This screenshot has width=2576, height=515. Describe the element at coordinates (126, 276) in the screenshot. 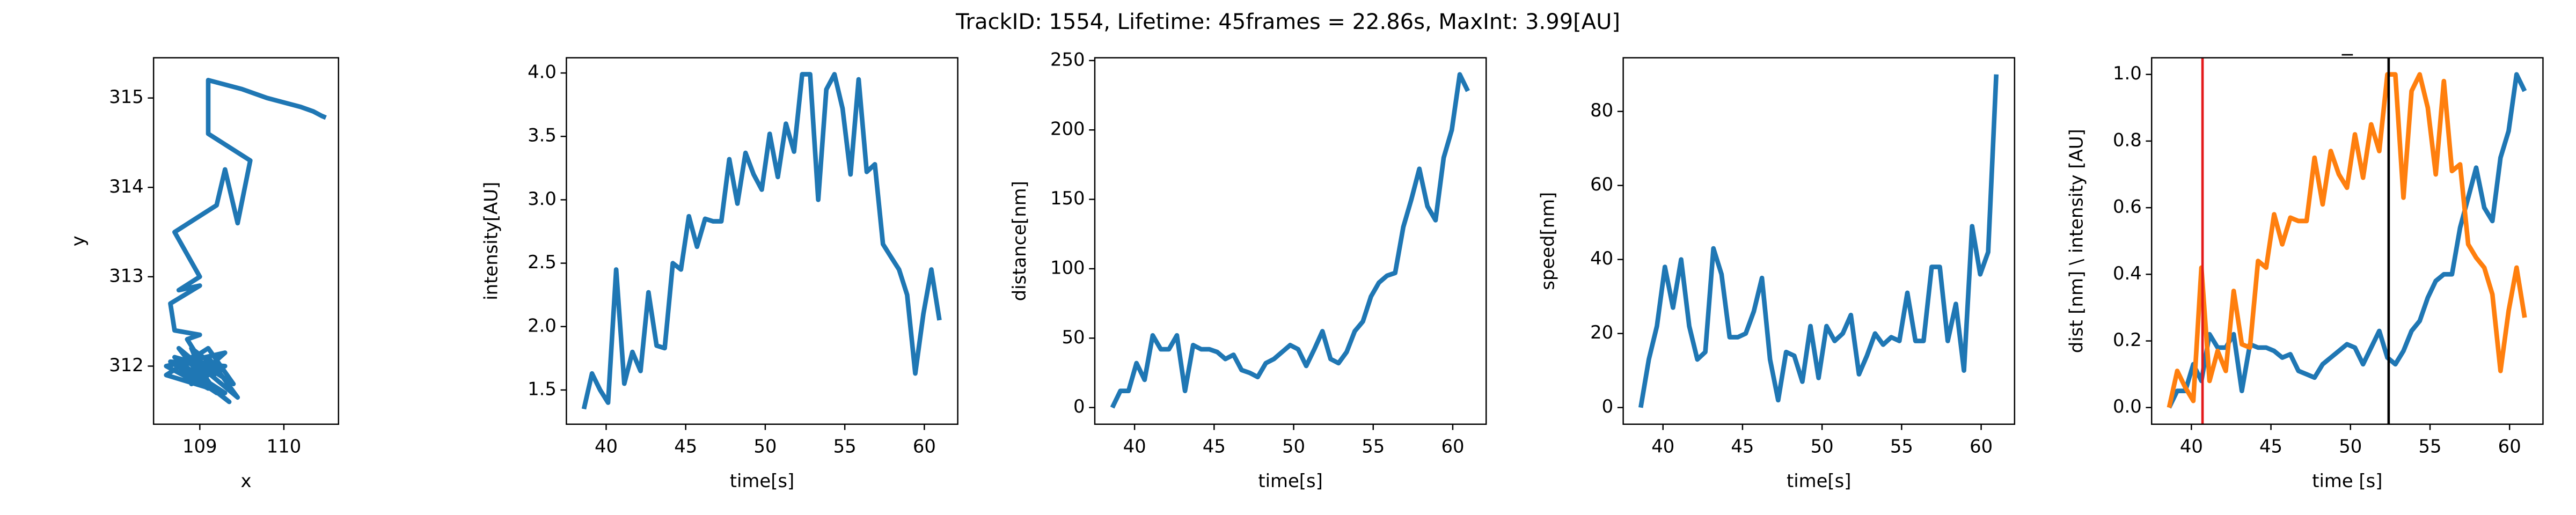

I see `y-tick-label: 313` at that location.